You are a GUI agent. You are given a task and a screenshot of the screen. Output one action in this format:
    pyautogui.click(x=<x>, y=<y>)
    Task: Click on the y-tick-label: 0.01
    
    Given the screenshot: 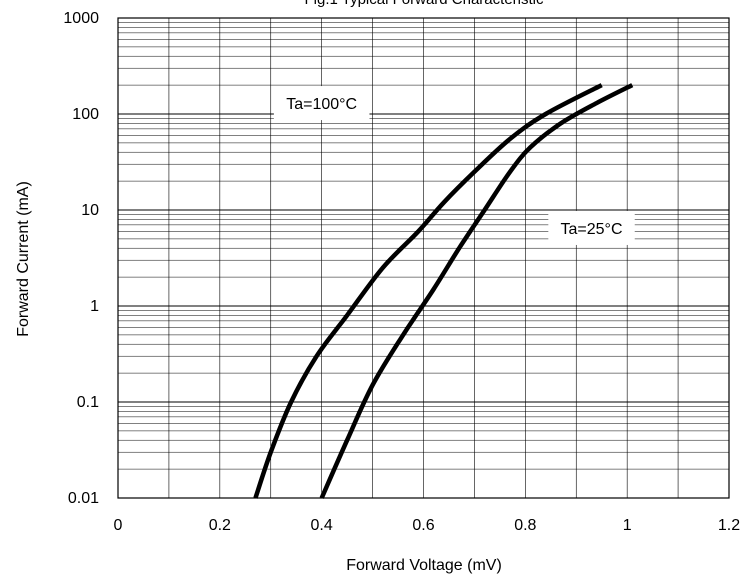 What is the action you would take?
    pyautogui.click(x=83, y=498)
    